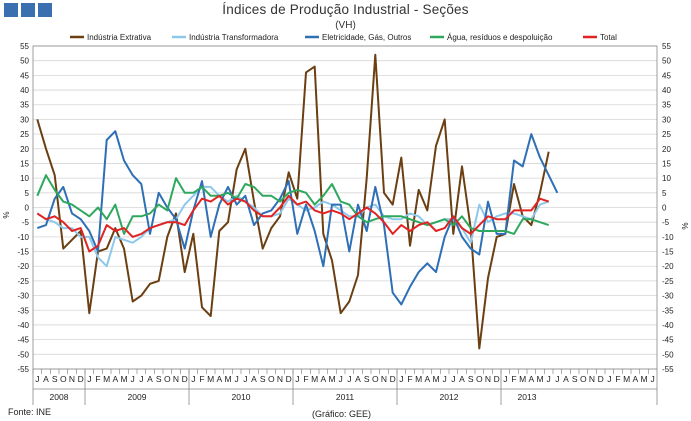 This screenshot has height=421, width=691. I want to click on y-tick-label-left: 25, so click(24, 134).